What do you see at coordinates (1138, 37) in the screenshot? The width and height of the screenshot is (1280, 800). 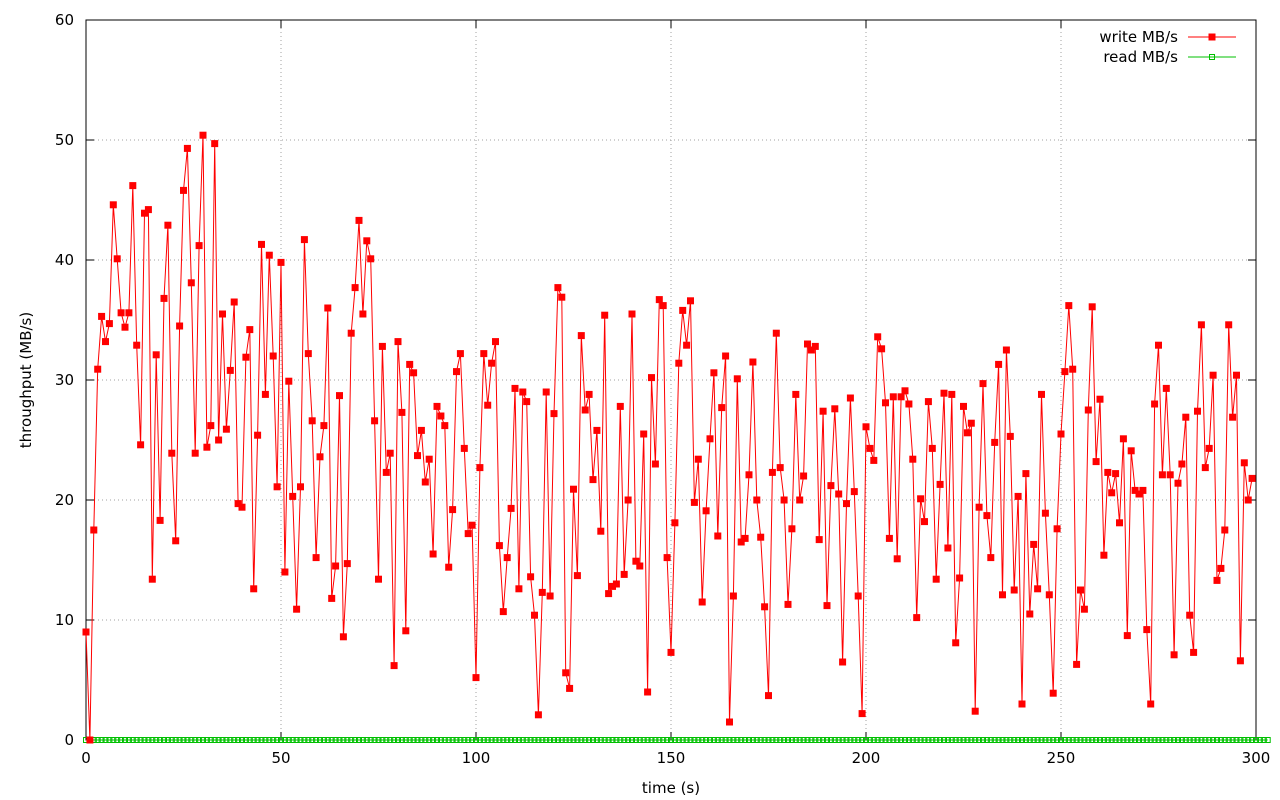 I see `legend-label-write: write MB/s` at bounding box center [1138, 37].